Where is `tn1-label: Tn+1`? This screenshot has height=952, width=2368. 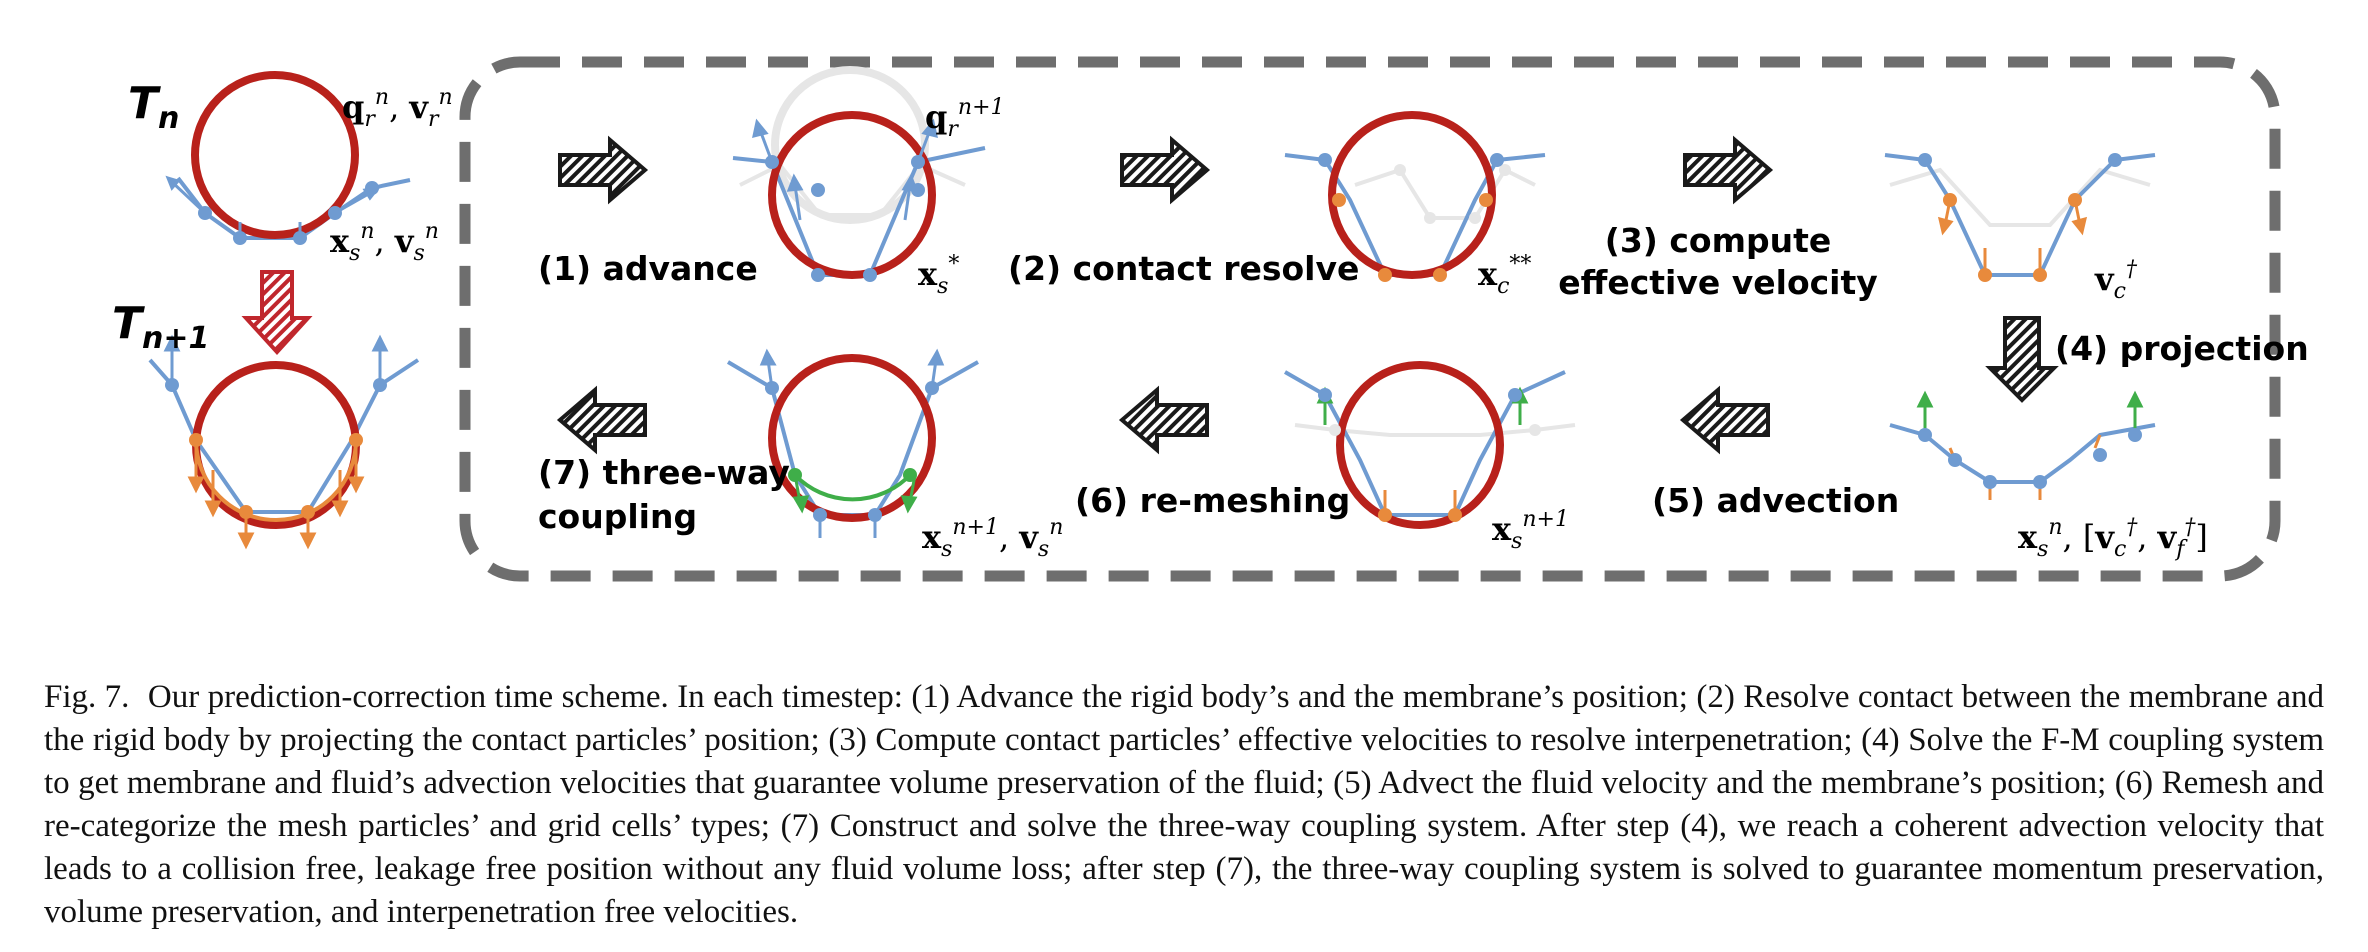 tn1-label: Tn+1 is located at coordinates (160, 327).